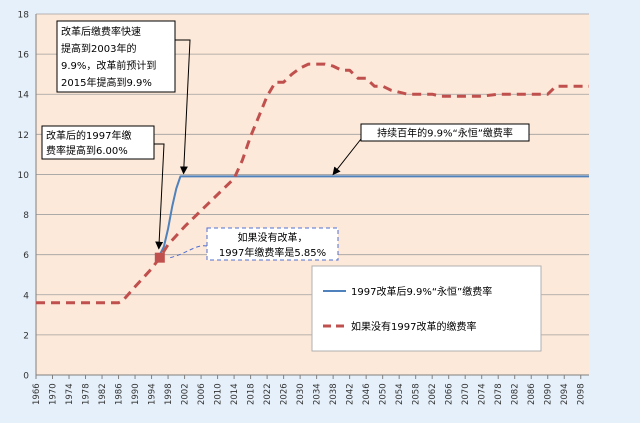 The width and height of the screenshot is (640, 423). Describe the element at coordinates (159, 257) in the screenshot. I see `1997-point` at that location.